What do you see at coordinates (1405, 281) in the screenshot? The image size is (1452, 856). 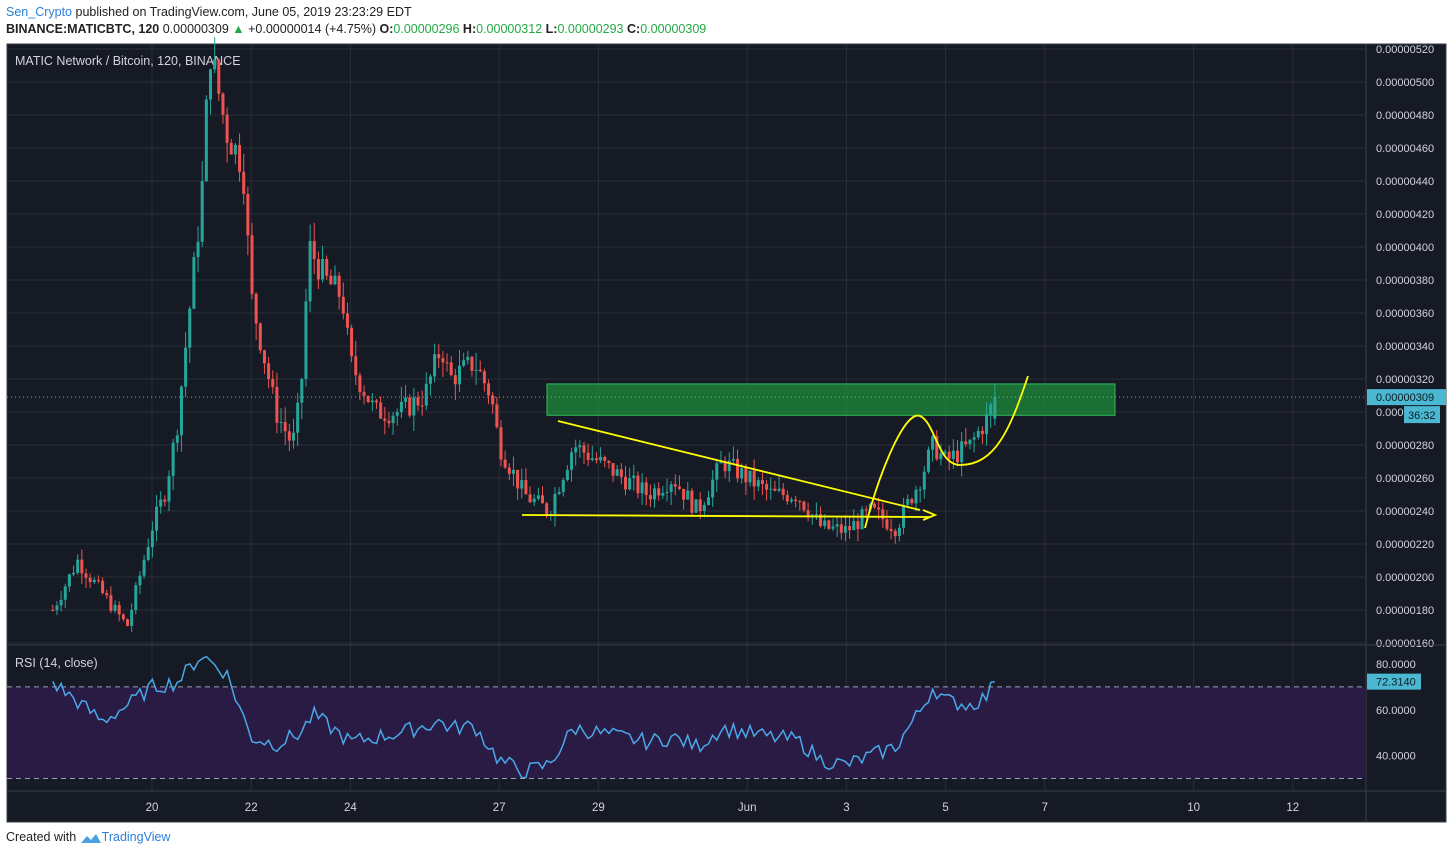 I see `y-tick-label: 0.00000380` at bounding box center [1405, 281].